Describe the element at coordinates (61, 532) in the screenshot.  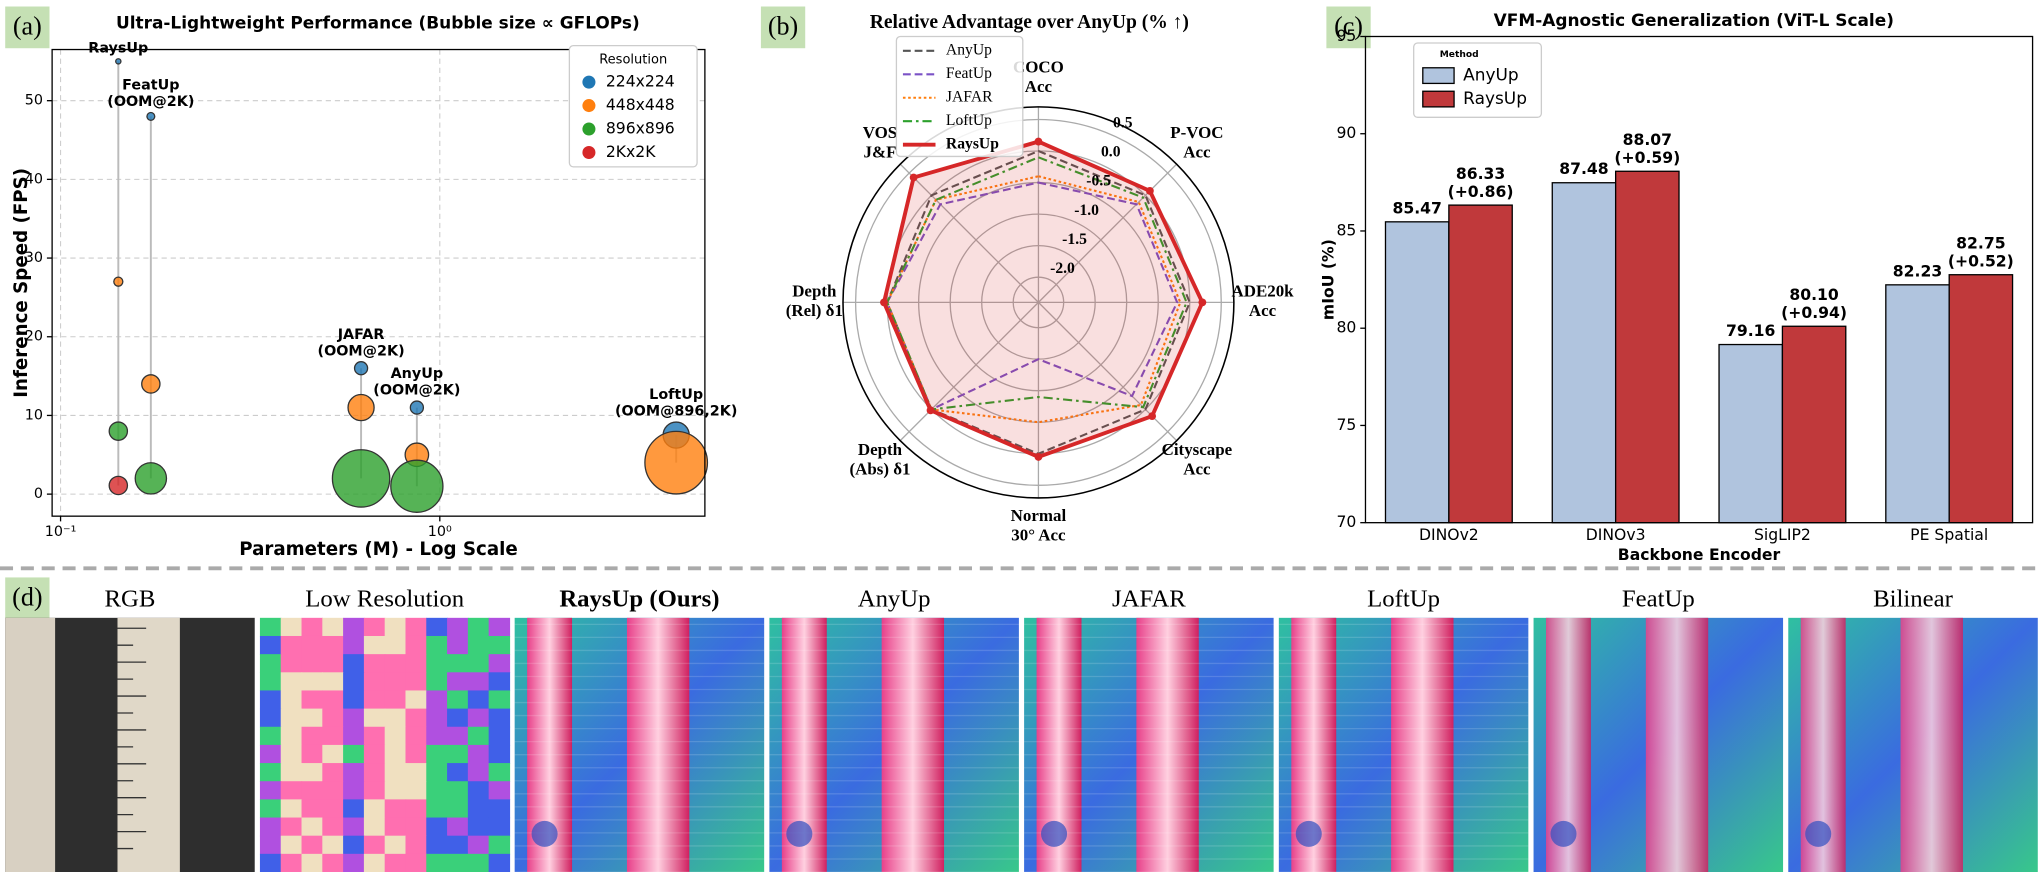
I see `x-tick-label: 10⁻¹` at that location.